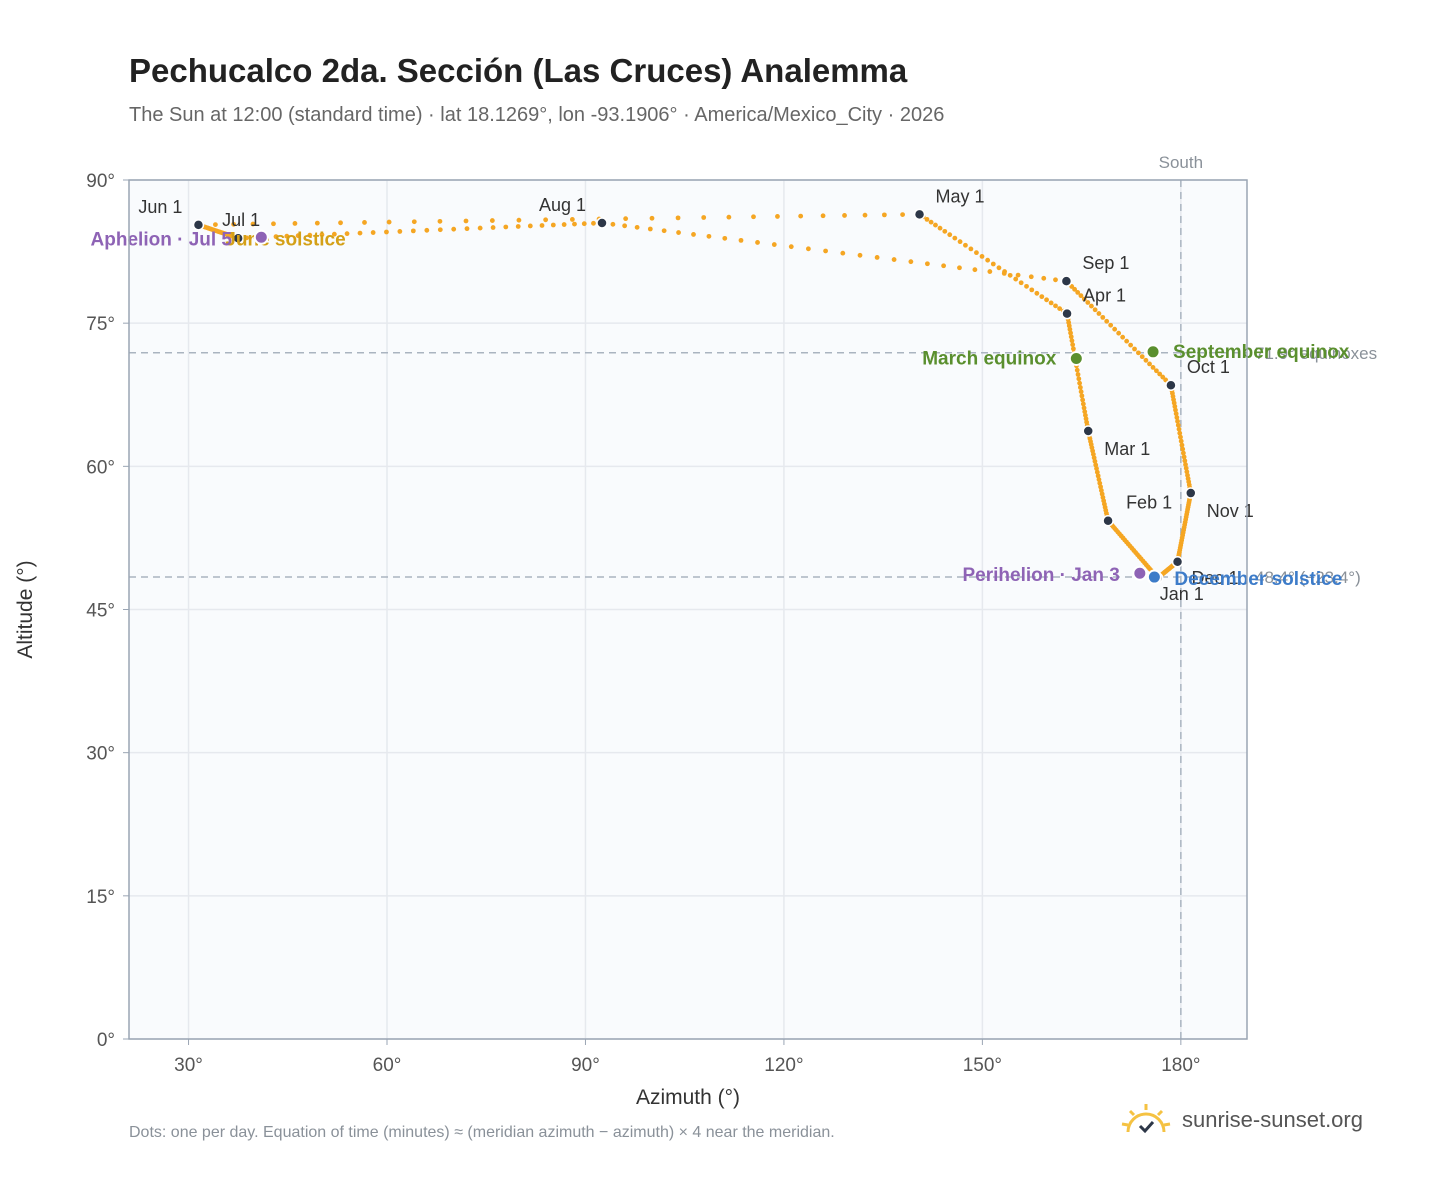 This screenshot has height=1188, width=1448. What do you see at coordinates (387, 1065) in the screenshot?
I see `x-tick-label: 60°` at bounding box center [387, 1065].